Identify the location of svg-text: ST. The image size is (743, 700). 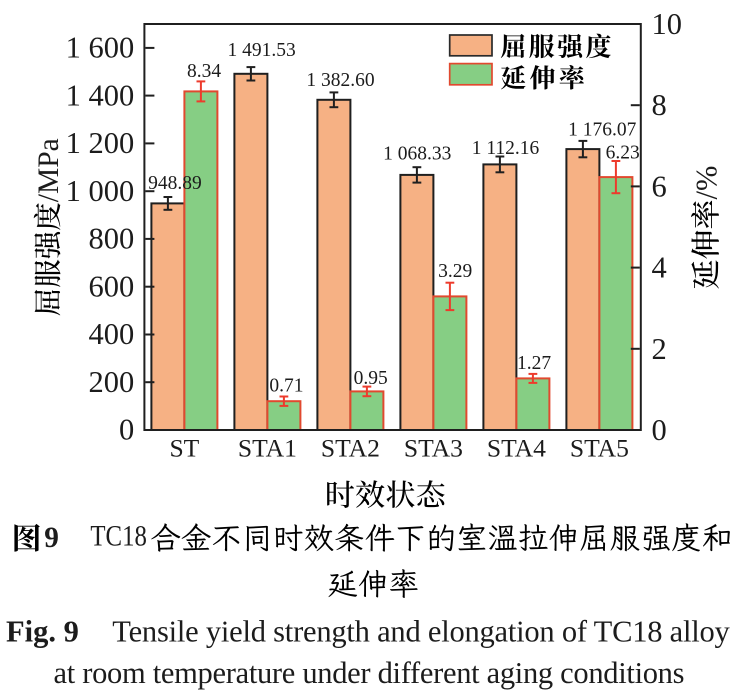
(184, 448).